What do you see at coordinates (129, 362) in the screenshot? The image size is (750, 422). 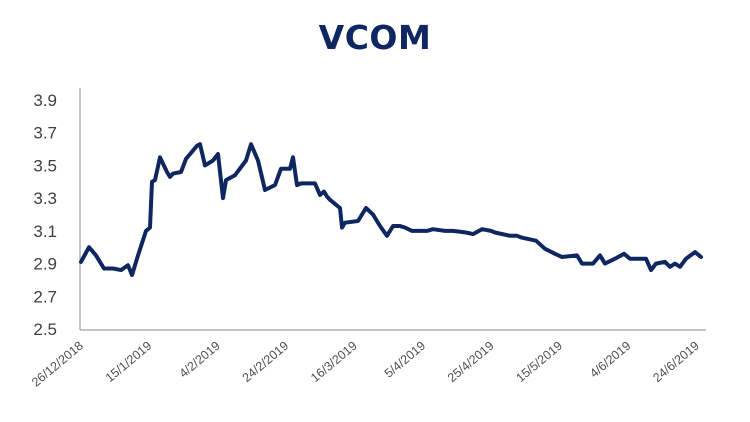 I see `x-tick-label: 15/1/2019` at bounding box center [129, 362].